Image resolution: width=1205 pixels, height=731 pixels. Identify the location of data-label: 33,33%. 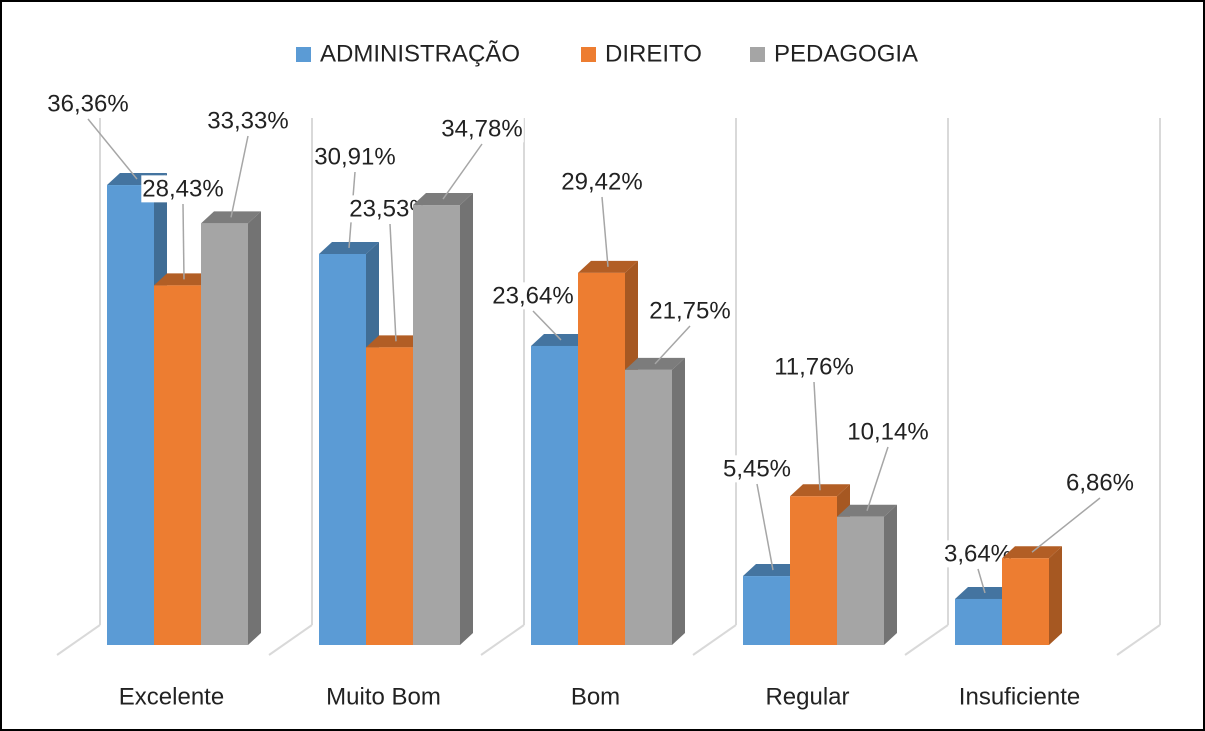
(247, 120).